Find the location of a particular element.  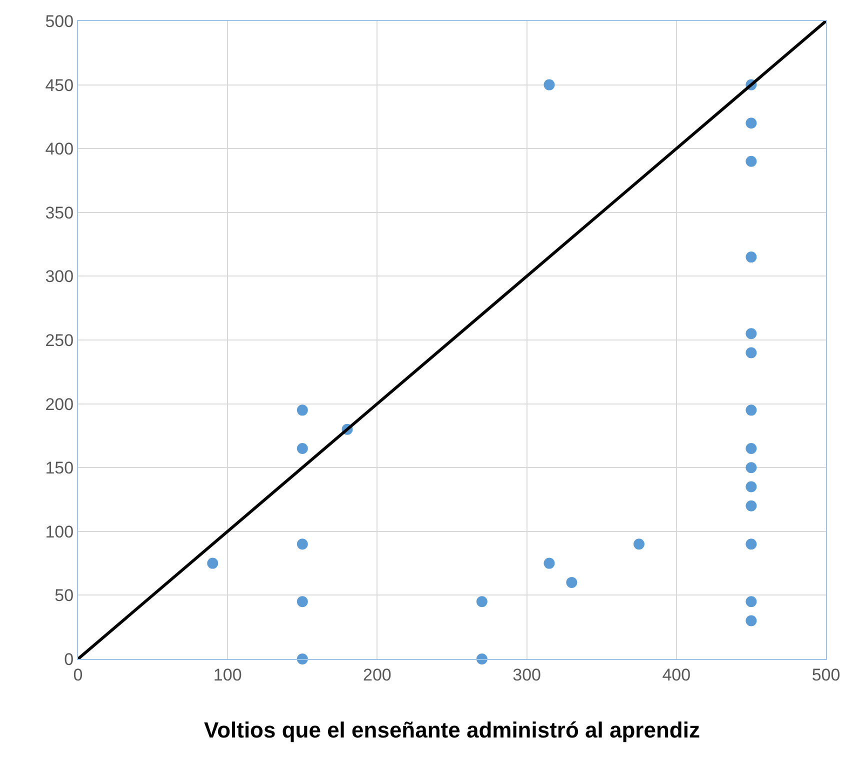

y-tick-label: 400 is located at coordinates (59, 149).